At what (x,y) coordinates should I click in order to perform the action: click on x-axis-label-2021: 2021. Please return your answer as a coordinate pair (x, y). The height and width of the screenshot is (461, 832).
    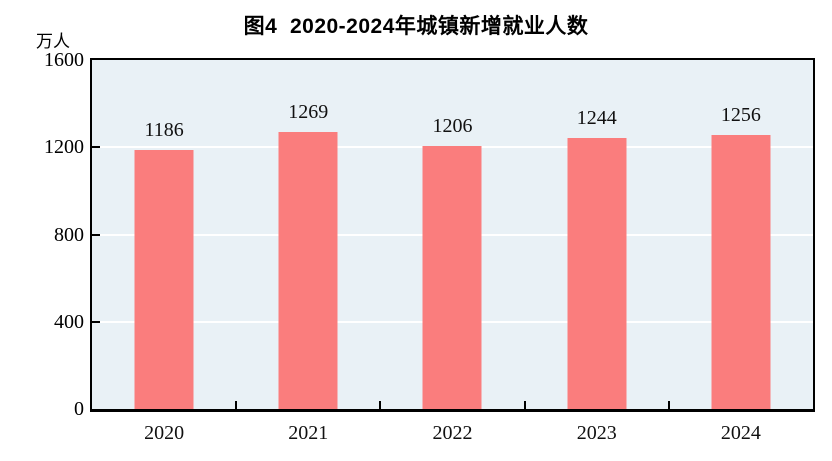
    Looking at the image, I should click on (308, 433).